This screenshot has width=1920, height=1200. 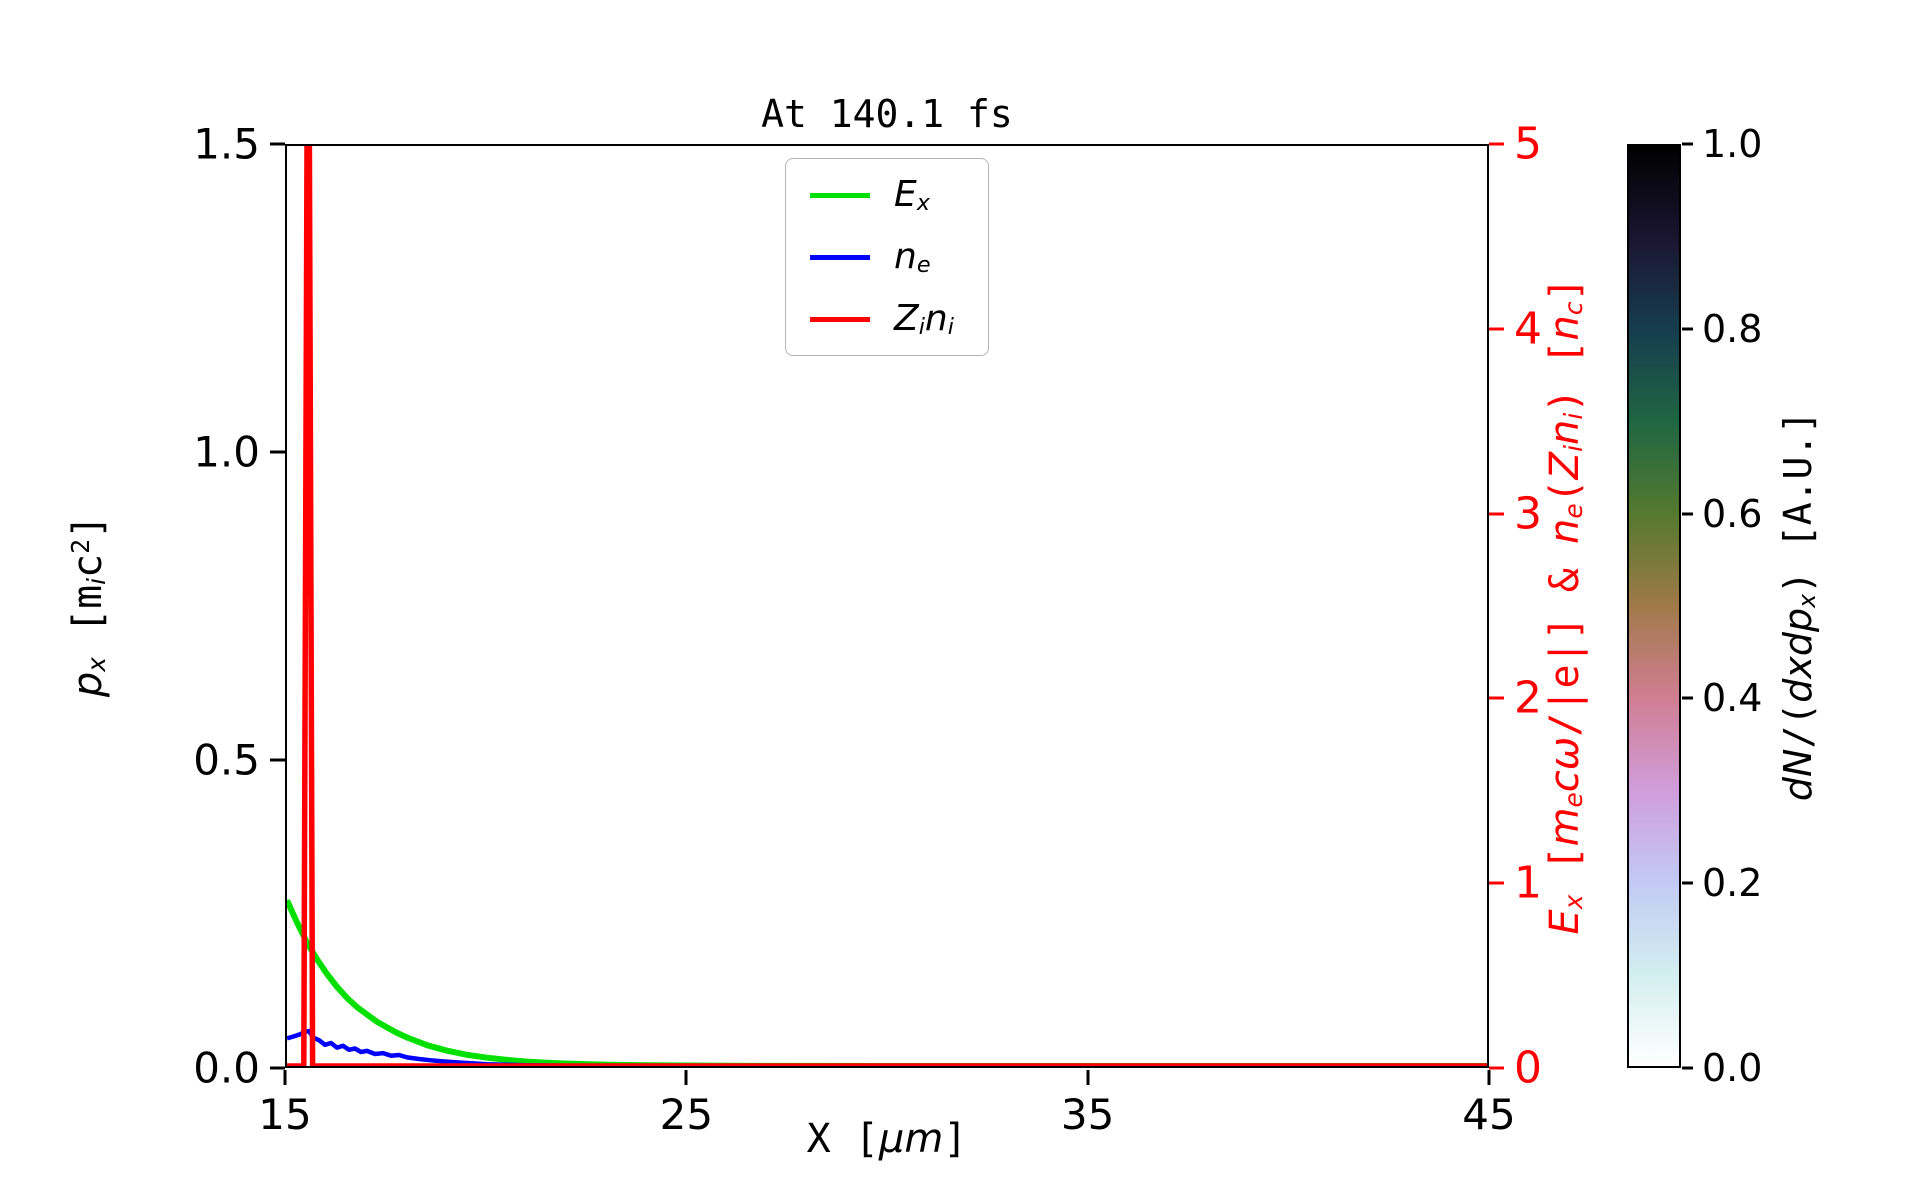 I want to click on x-axis-label: X [μm], so click(x=887, y=1139).